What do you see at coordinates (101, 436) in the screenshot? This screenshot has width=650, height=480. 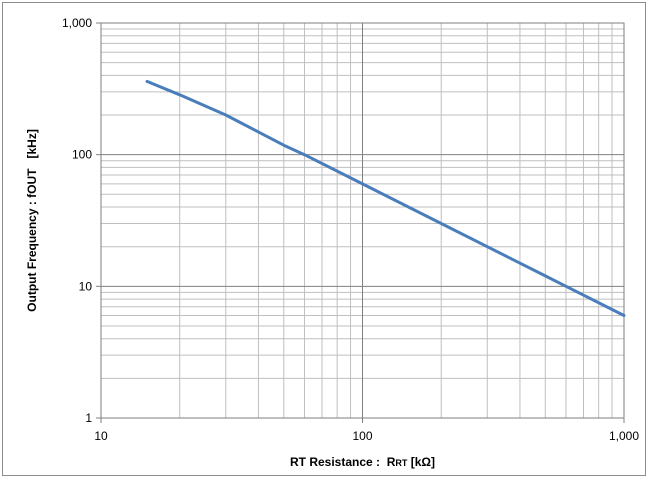 I see `x-tick-label: 10` at bounding box center [101, 436].